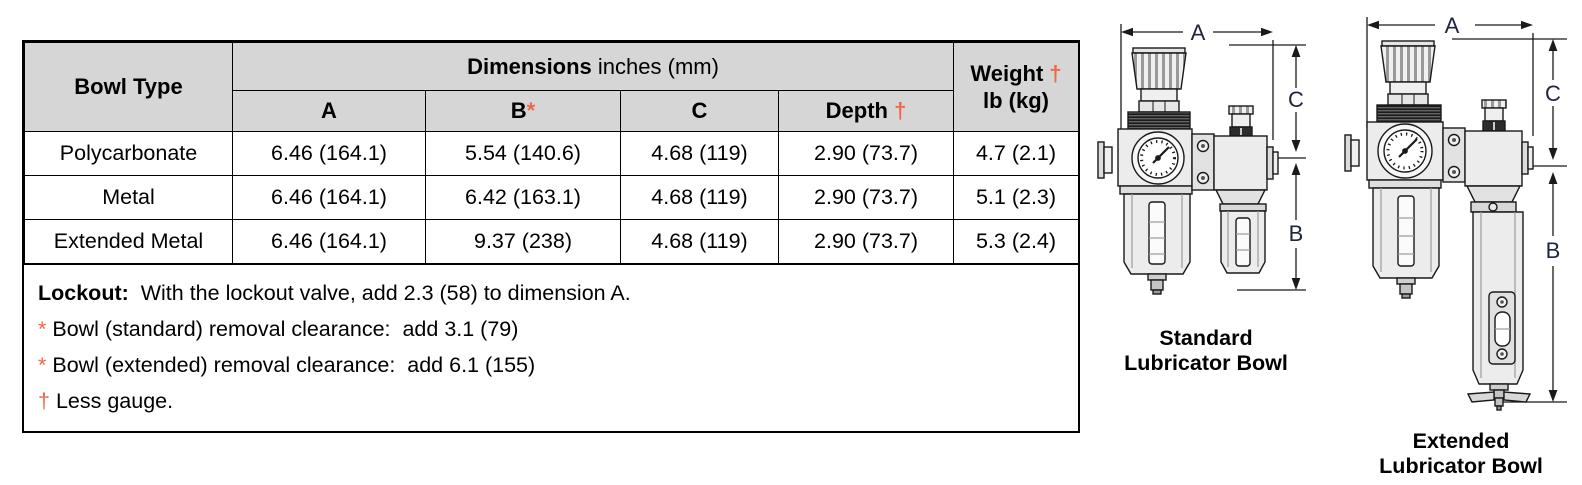 Image resolution: width=1582 pixels, height=485 pixels. Describe the element at coordinates (699, 111) in the screenshot. I see `col-header-c: C` at that location.